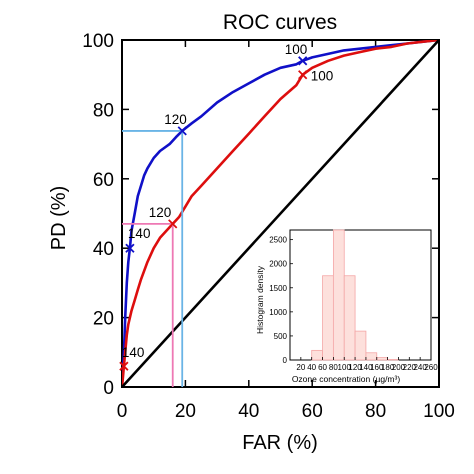 This screenshot has height=474, width=474. What do you see at coordinates (98, 41) in the screenshot?
I see `y-tick-label: 100` at bounding box center [98, 41].